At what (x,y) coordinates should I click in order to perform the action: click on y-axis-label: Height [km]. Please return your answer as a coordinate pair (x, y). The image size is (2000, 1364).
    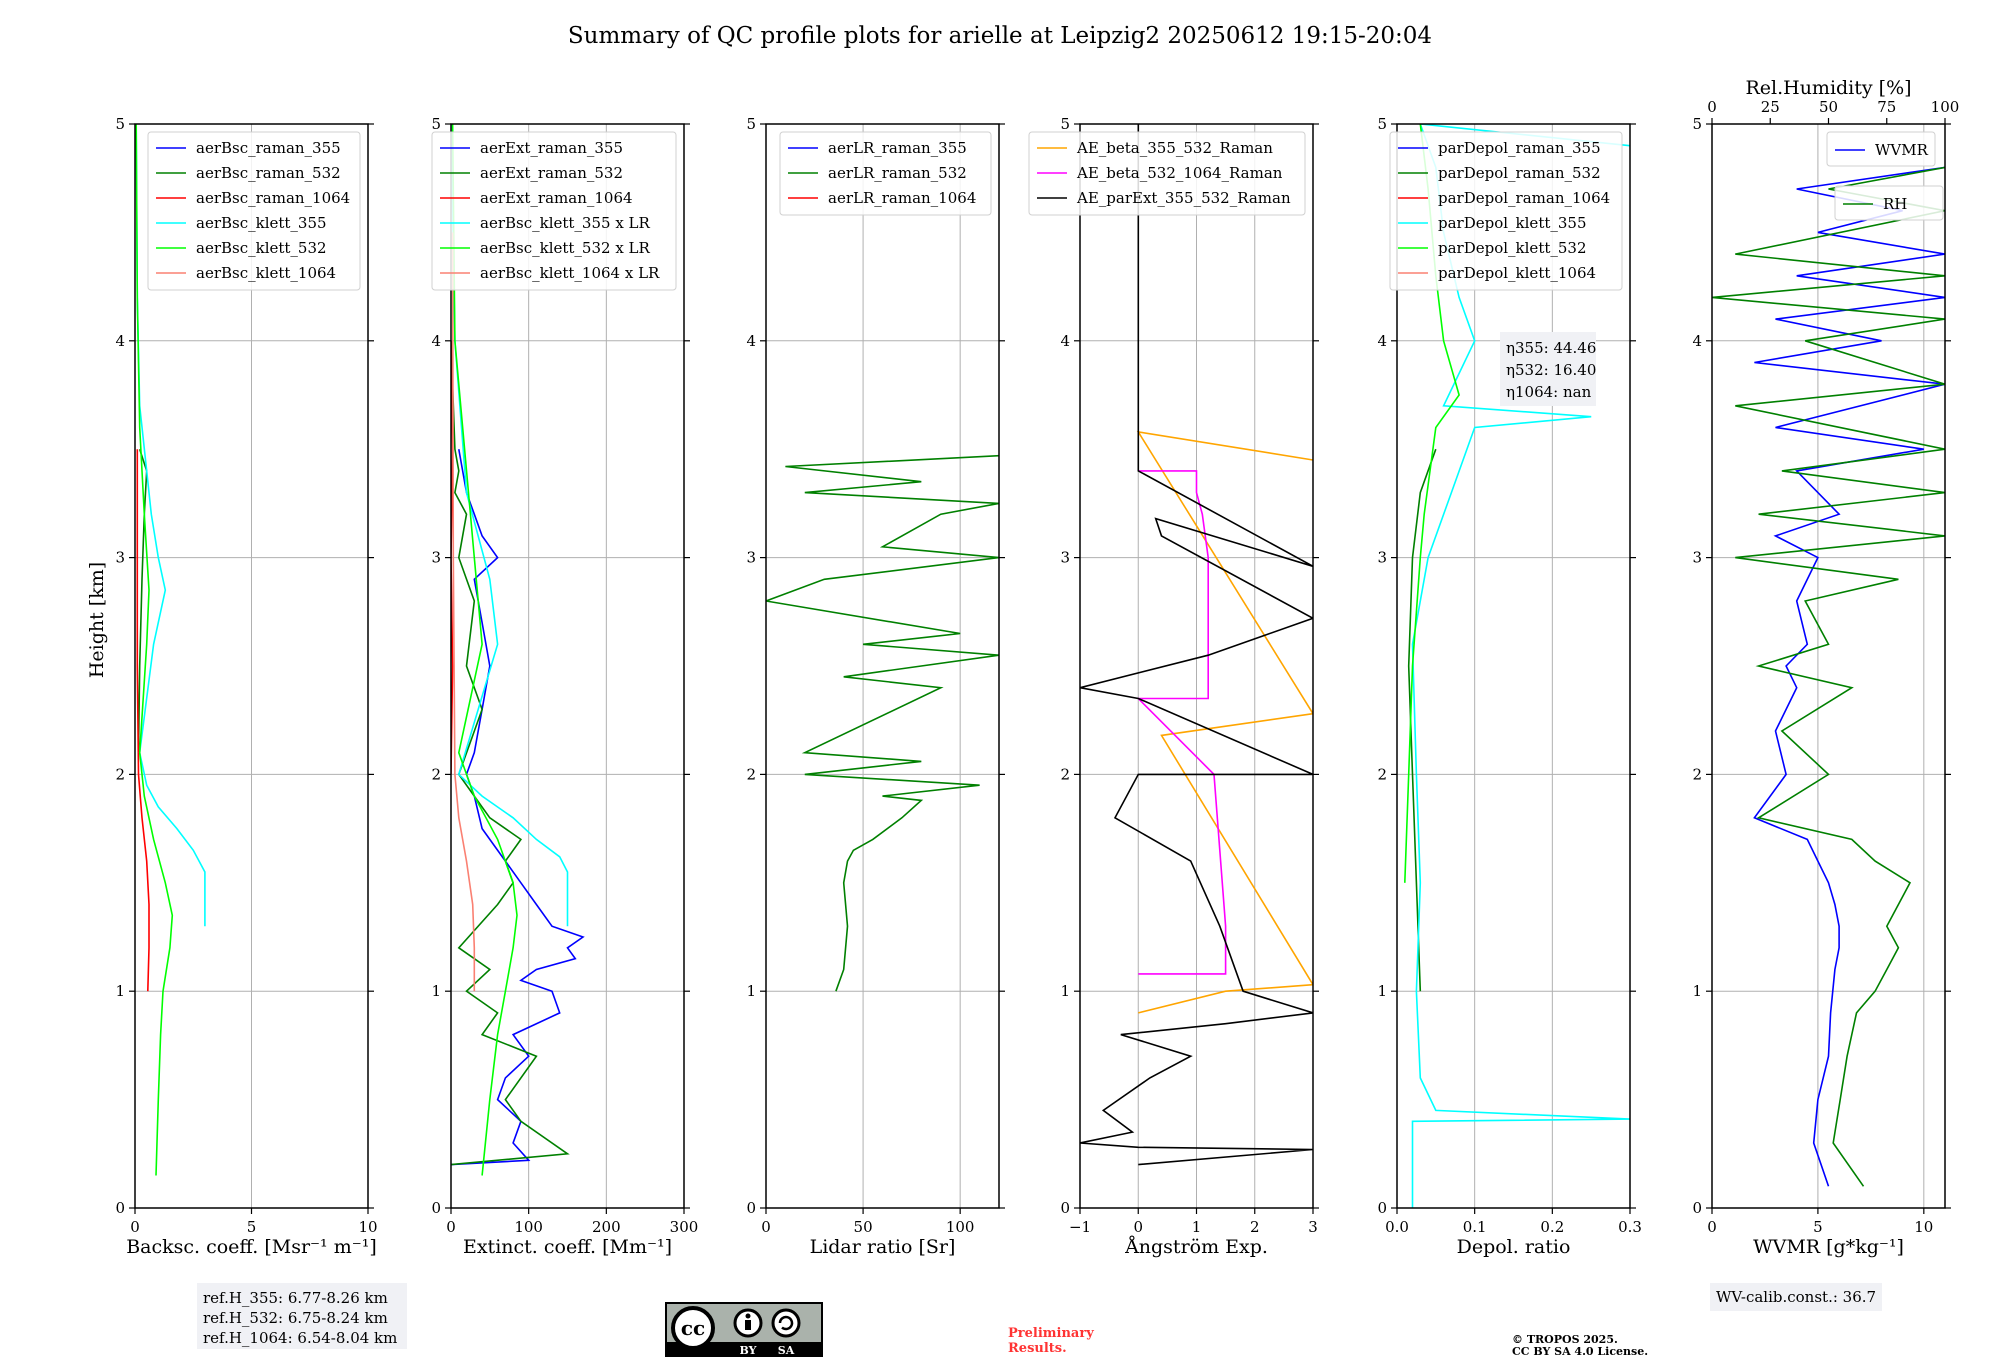
    Looking at the image, I should click on (97, 620).